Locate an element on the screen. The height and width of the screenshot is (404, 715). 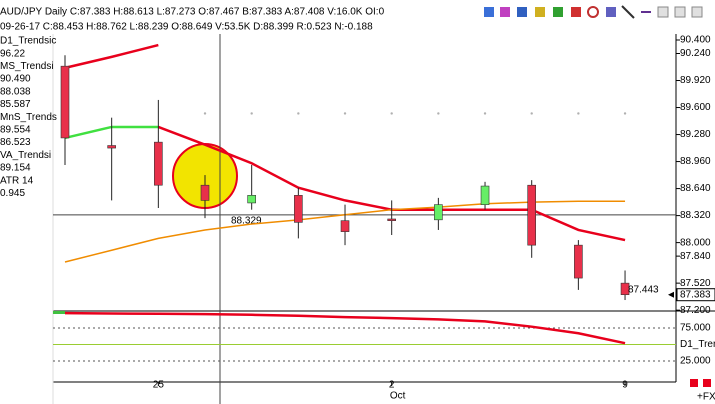
legend-entry: VA_Trendsi is located at coordinates (25, 155).